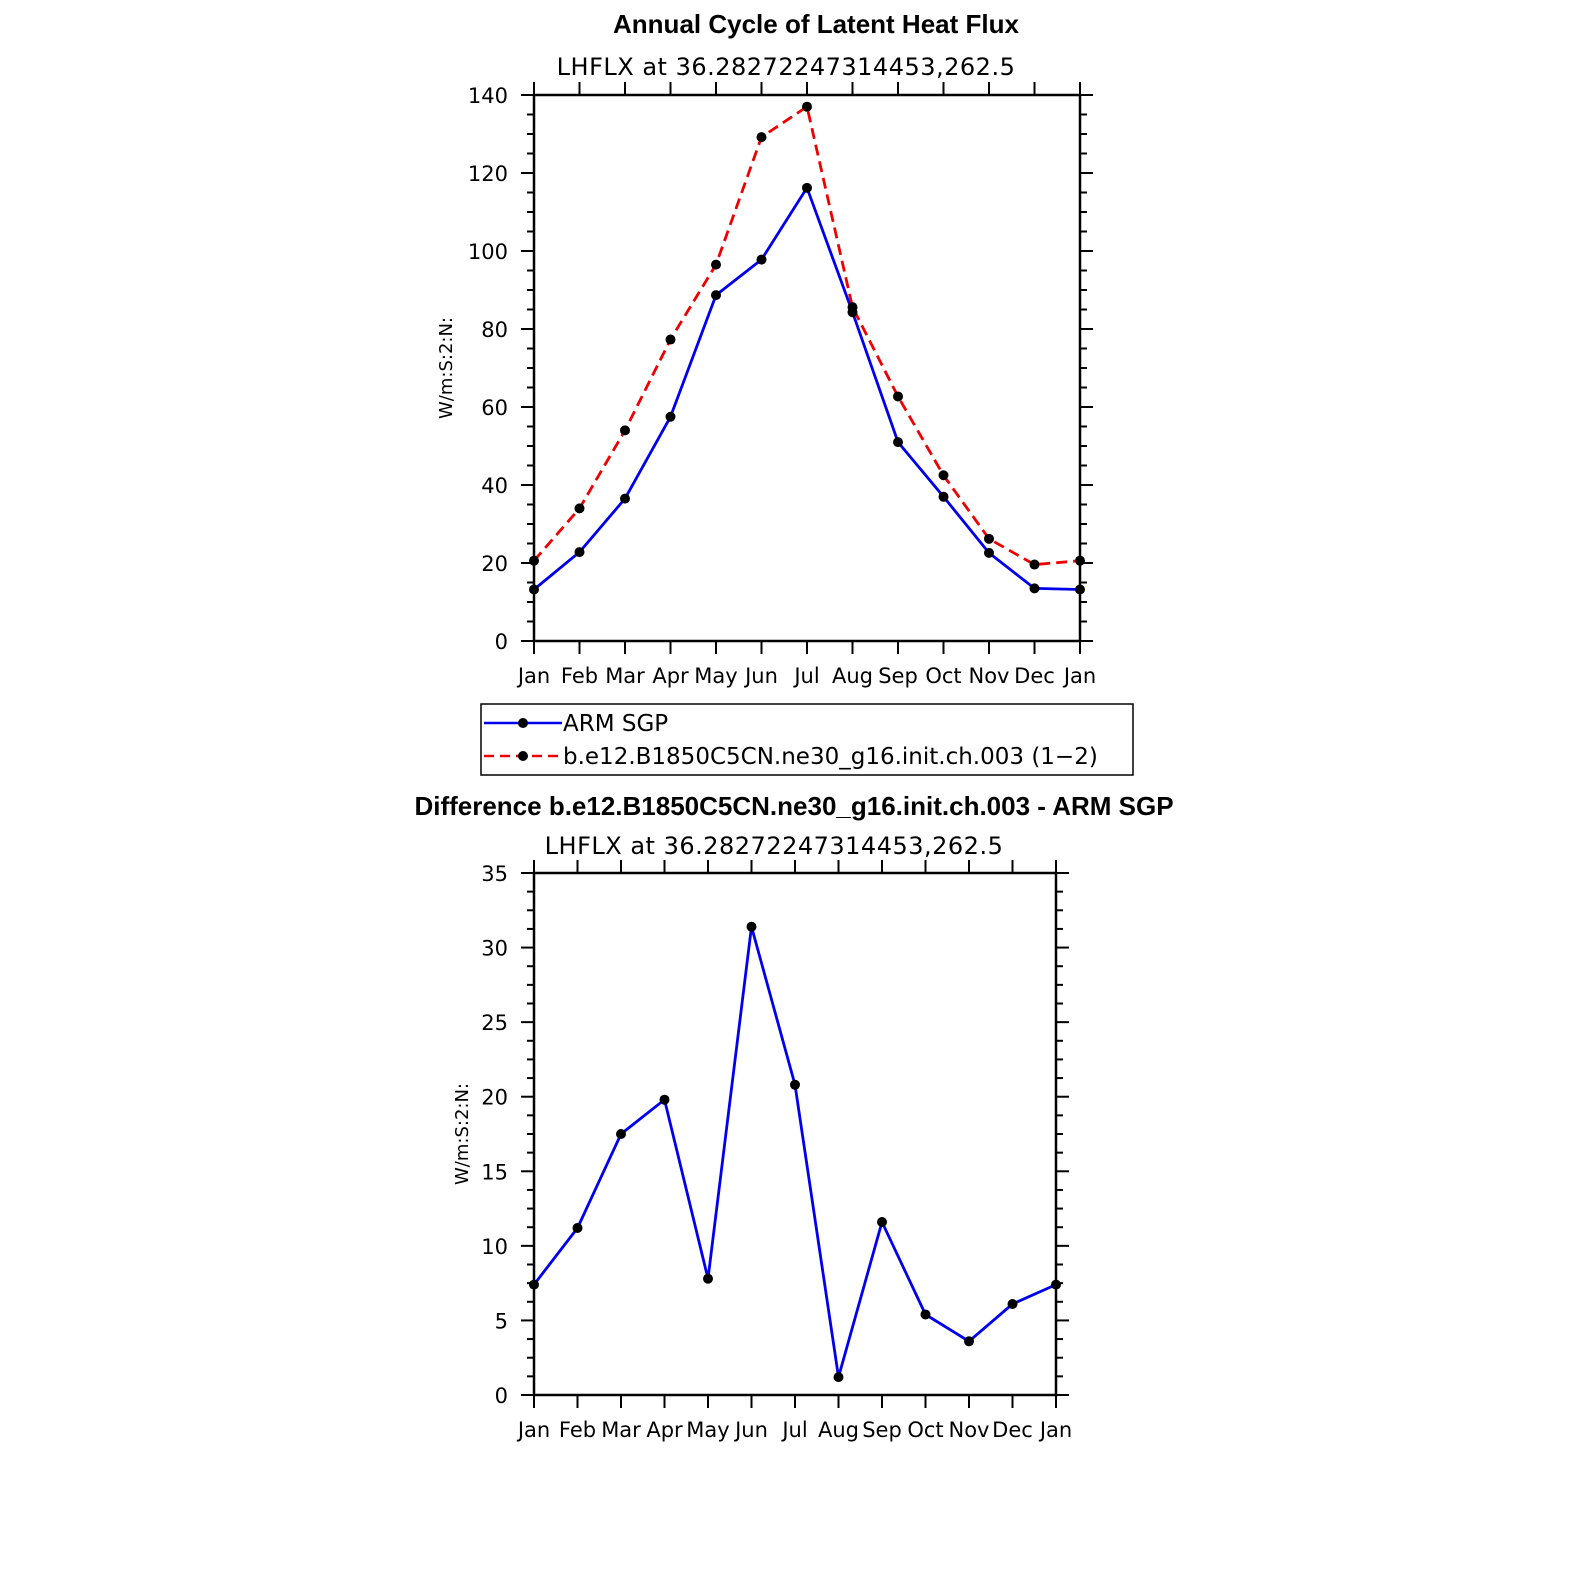 The image size is (1574, 1574). I want to click on x-tick-label: Sep, so click(882, 1430).